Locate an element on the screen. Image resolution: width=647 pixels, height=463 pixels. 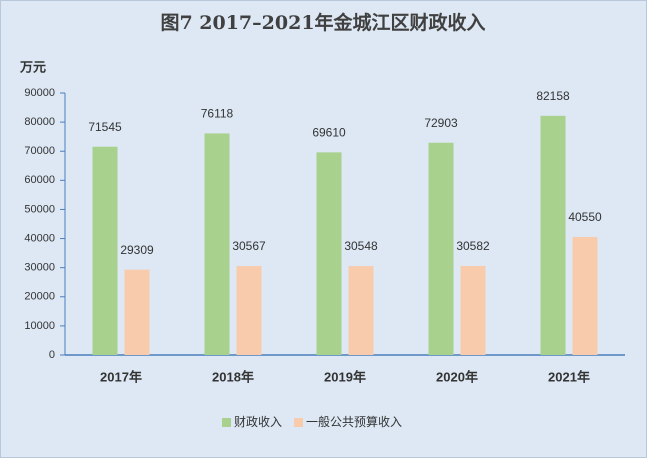
legend-label: 财政收入 is located at coordinates (258, 422).